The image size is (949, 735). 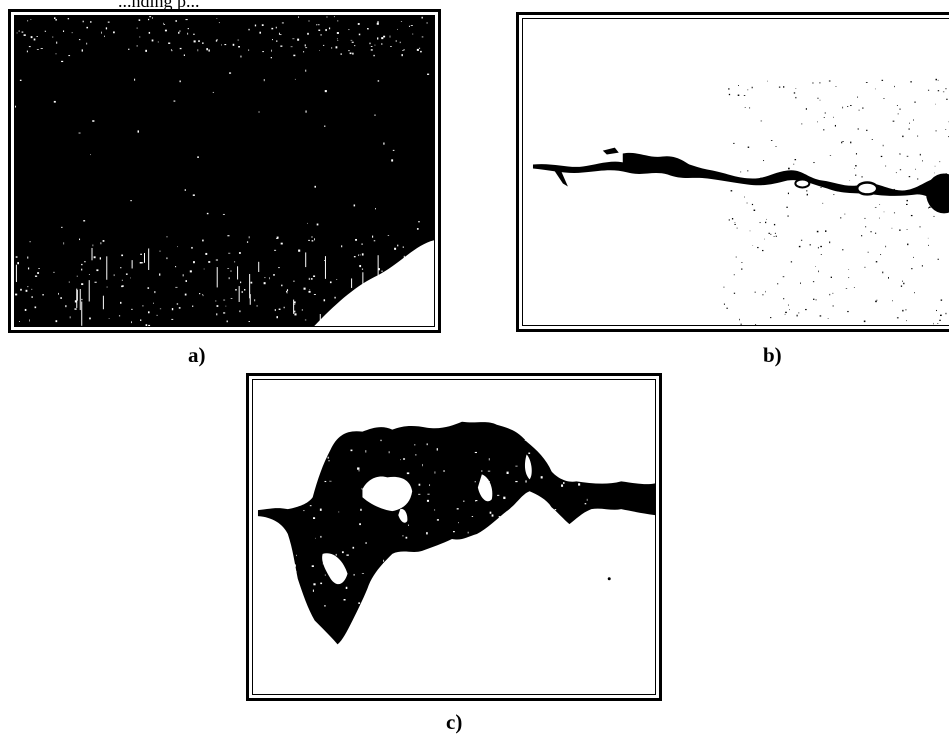 I want to click on panel-c-caption: c), so click(x=454, y=722).